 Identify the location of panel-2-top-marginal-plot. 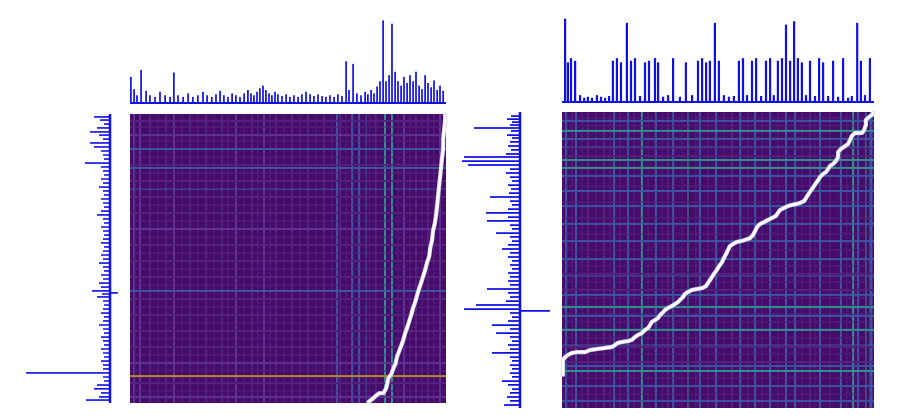
(718, 60).